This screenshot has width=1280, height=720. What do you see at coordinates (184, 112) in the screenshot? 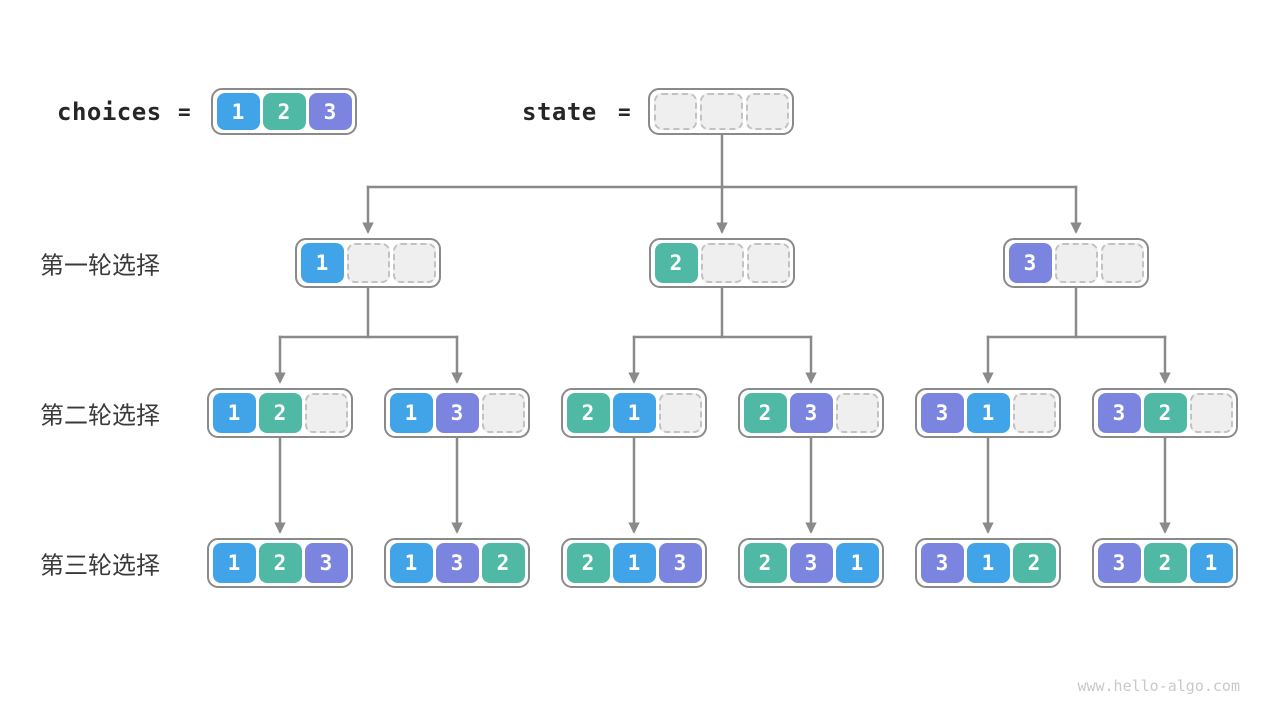
I see `choices-equals-sign: =` at bounding box center [184, 112].